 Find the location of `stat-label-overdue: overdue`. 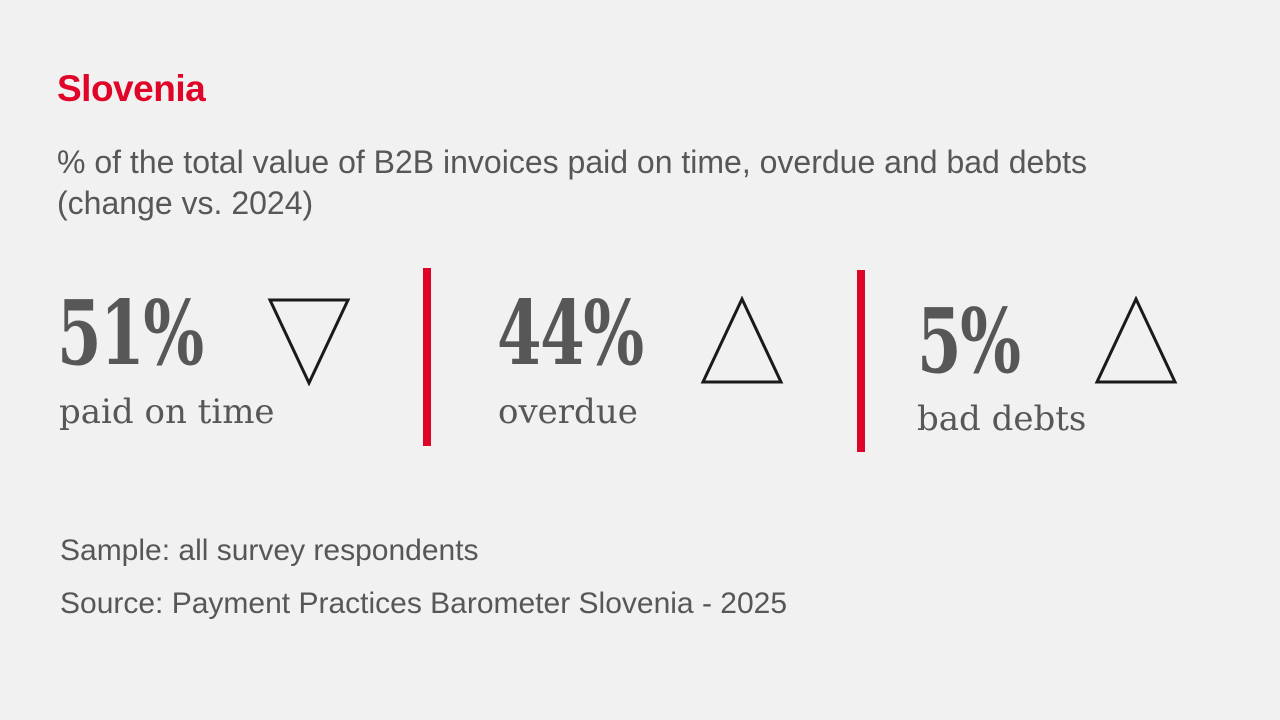

stat-label-overdue: overdue is located at coordinates (568, 412).